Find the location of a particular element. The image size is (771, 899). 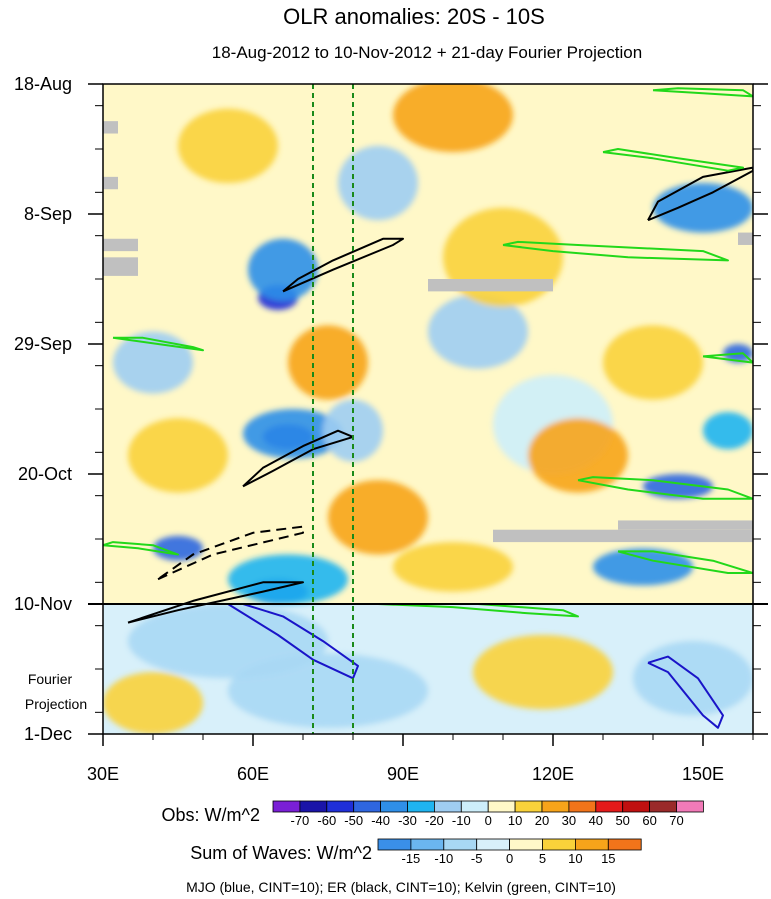

waves-legend-level-2: -5 is located at coordinates (477, 858).